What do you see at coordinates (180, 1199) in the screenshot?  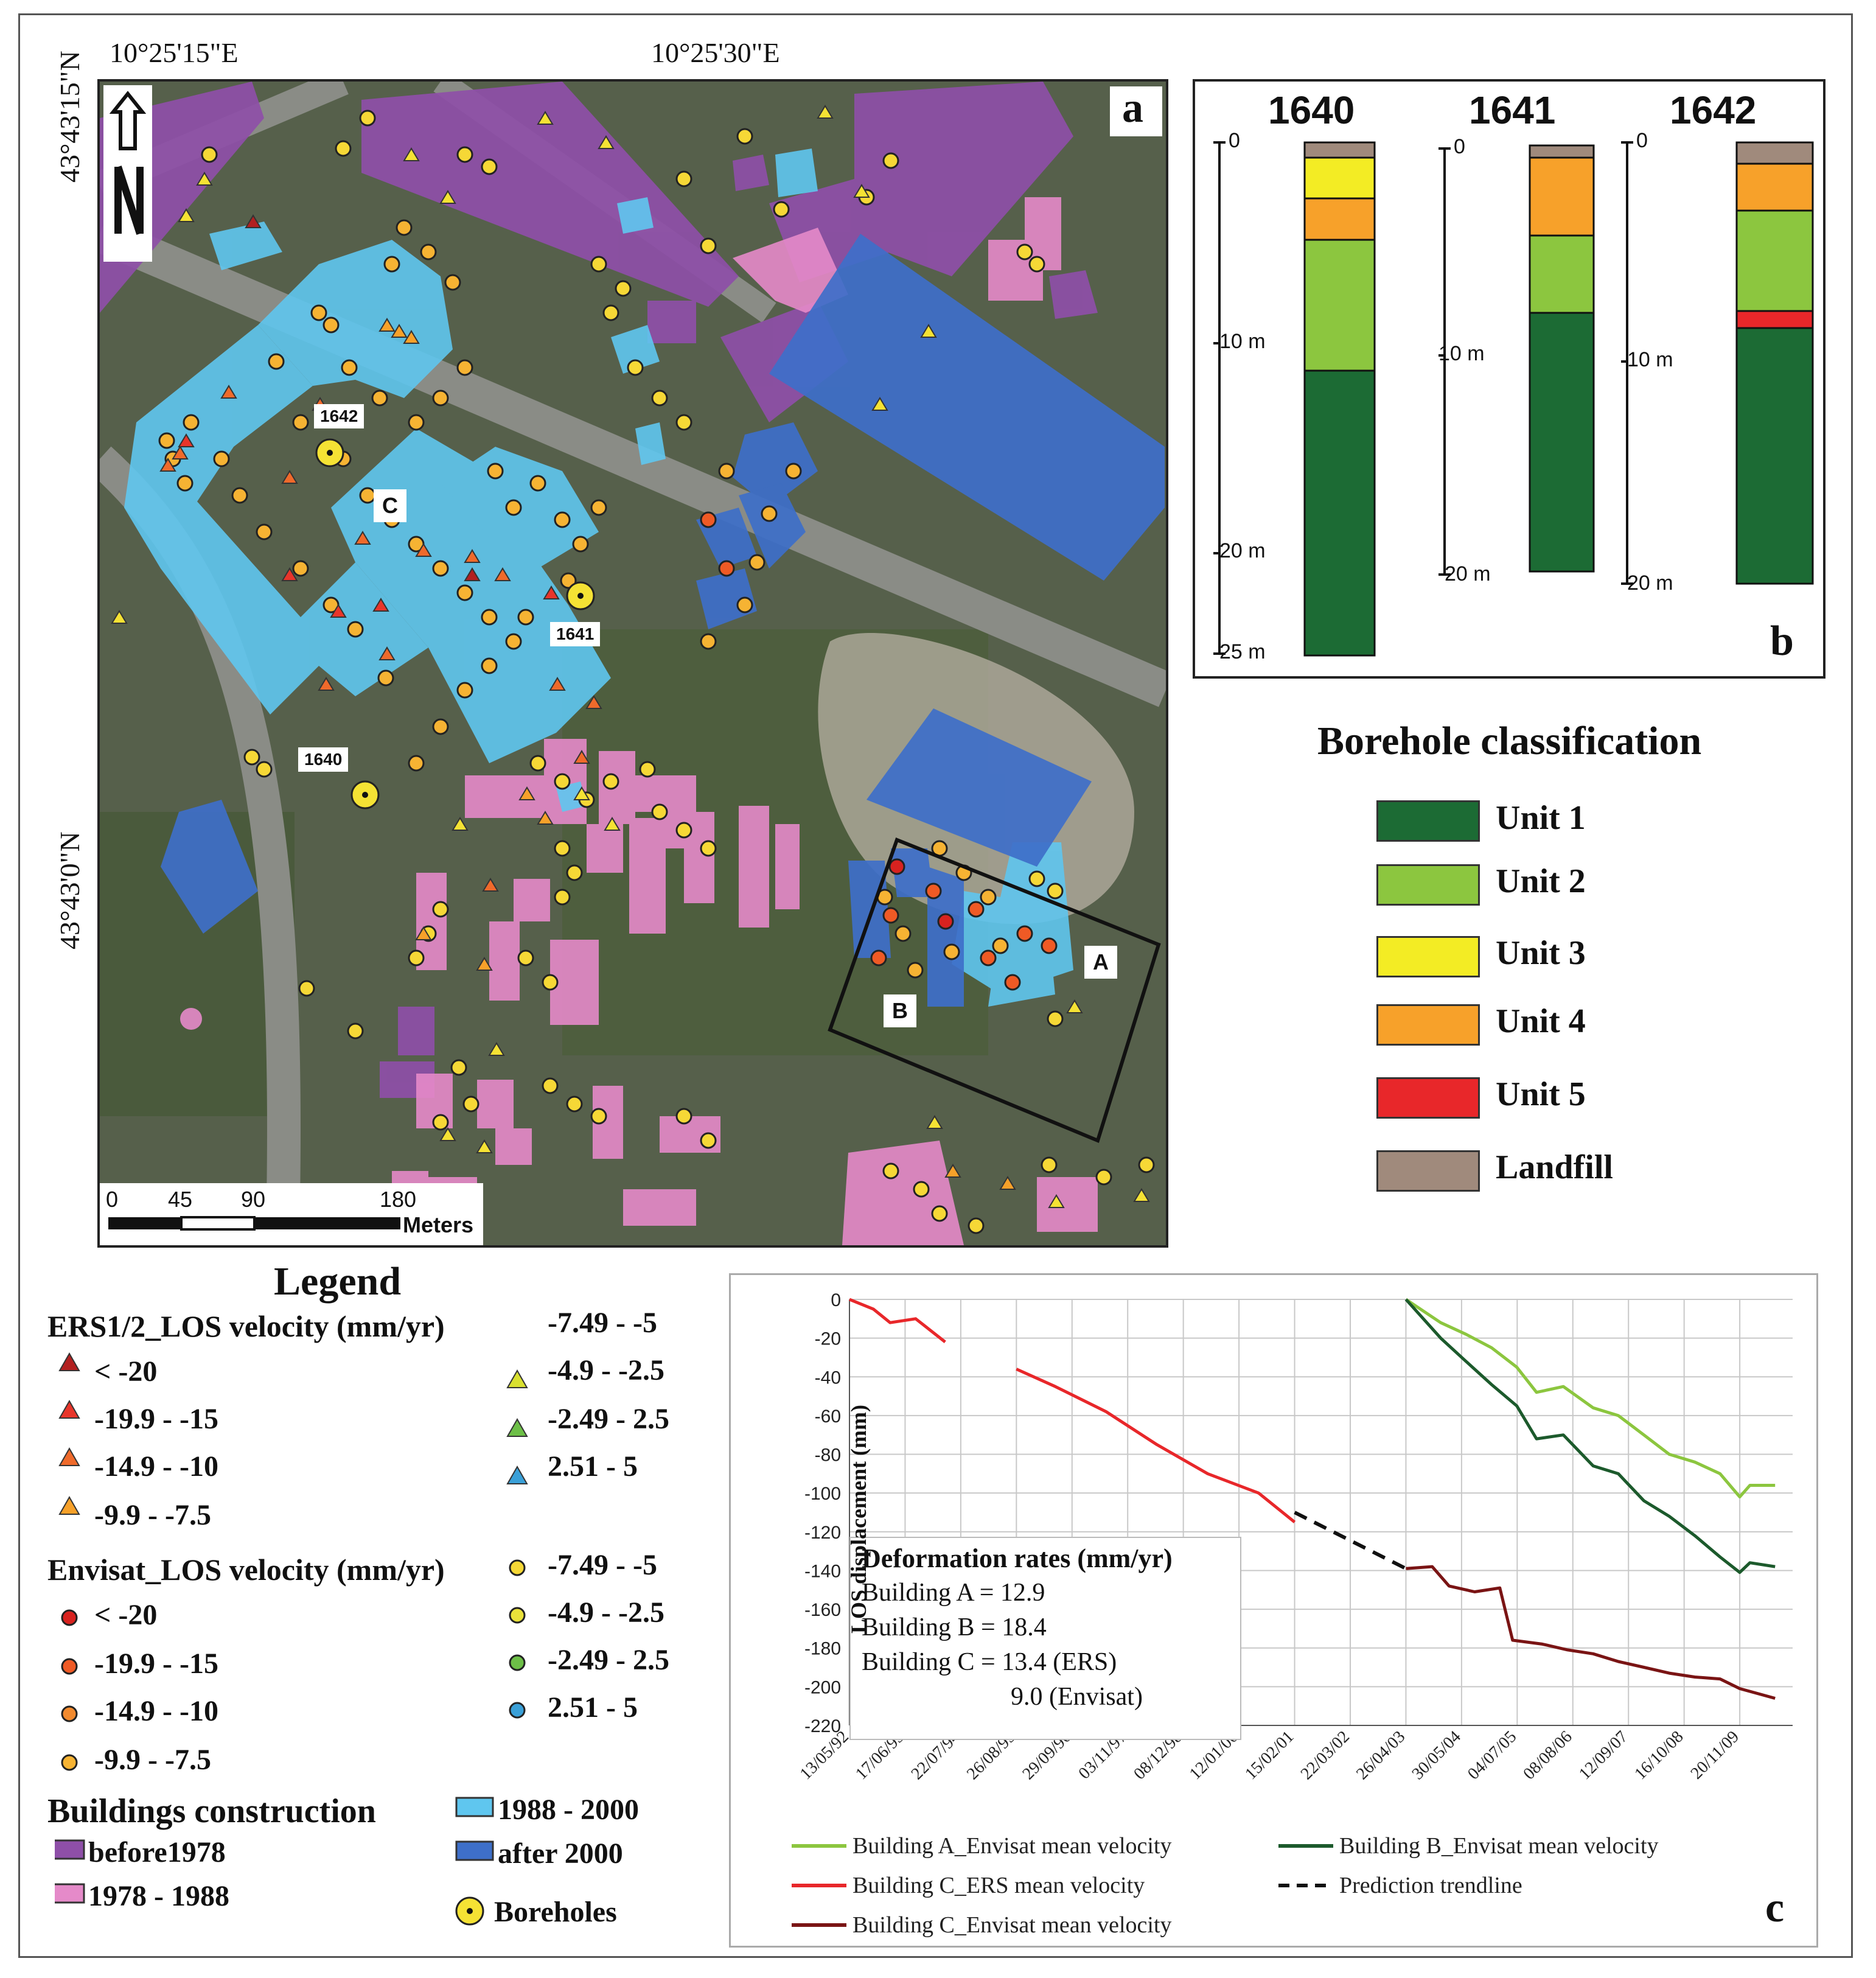 I see `scale-tick-45: 45` at bounding box center [180, 1199].